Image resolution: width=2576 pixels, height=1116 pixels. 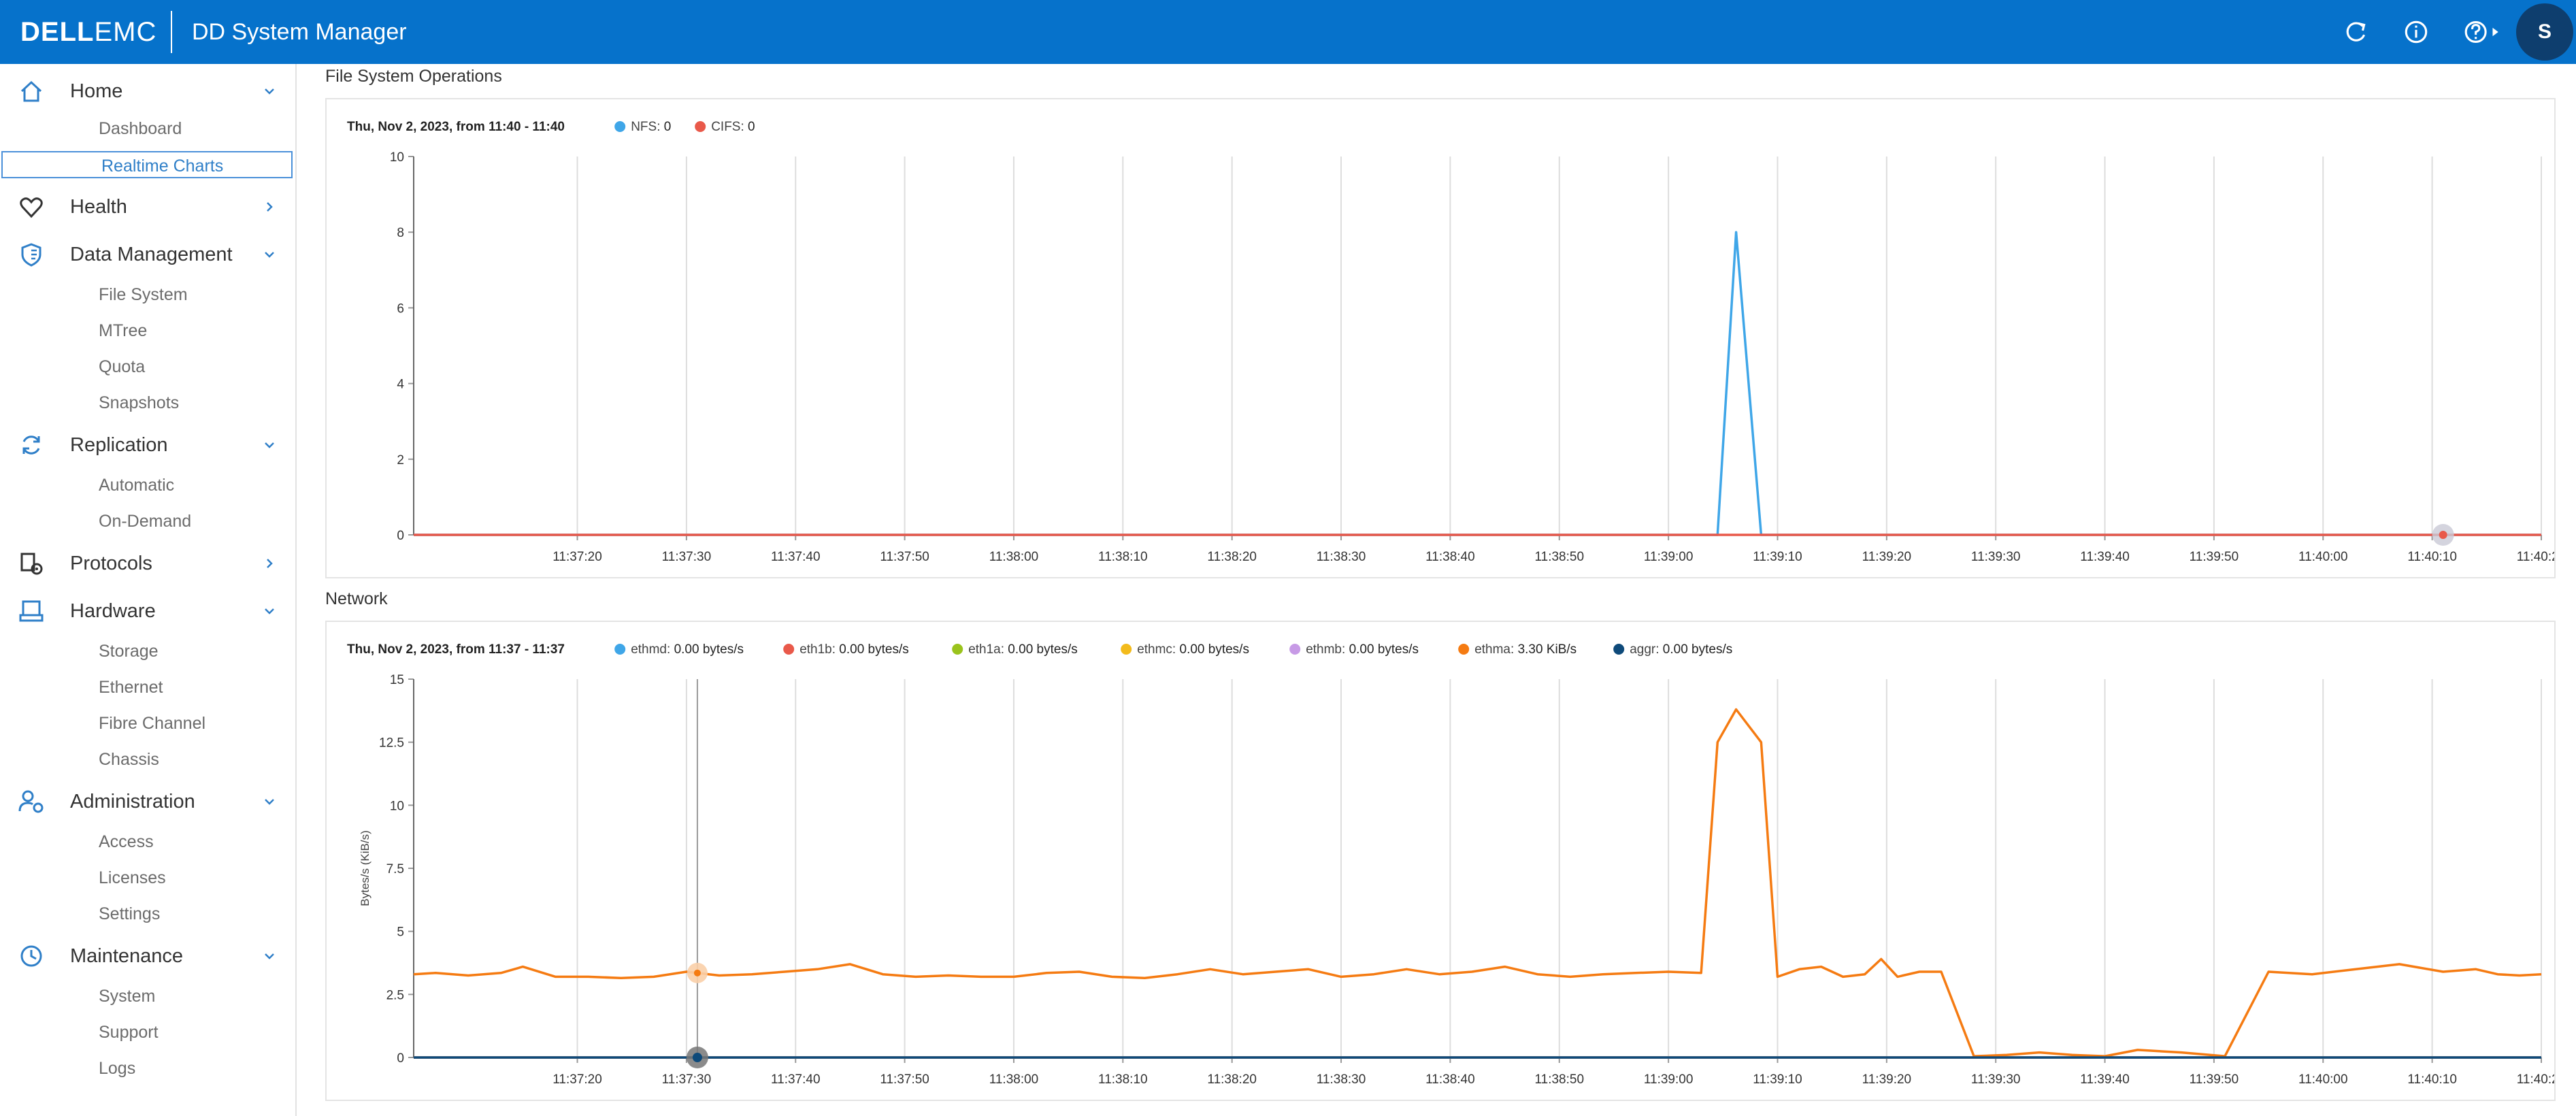 What do you see at coordinates (147, 165) in the screenshot?
I see `sidebar-item-realtime-charts: Realtime Charts` at bounding box center [147, 165].